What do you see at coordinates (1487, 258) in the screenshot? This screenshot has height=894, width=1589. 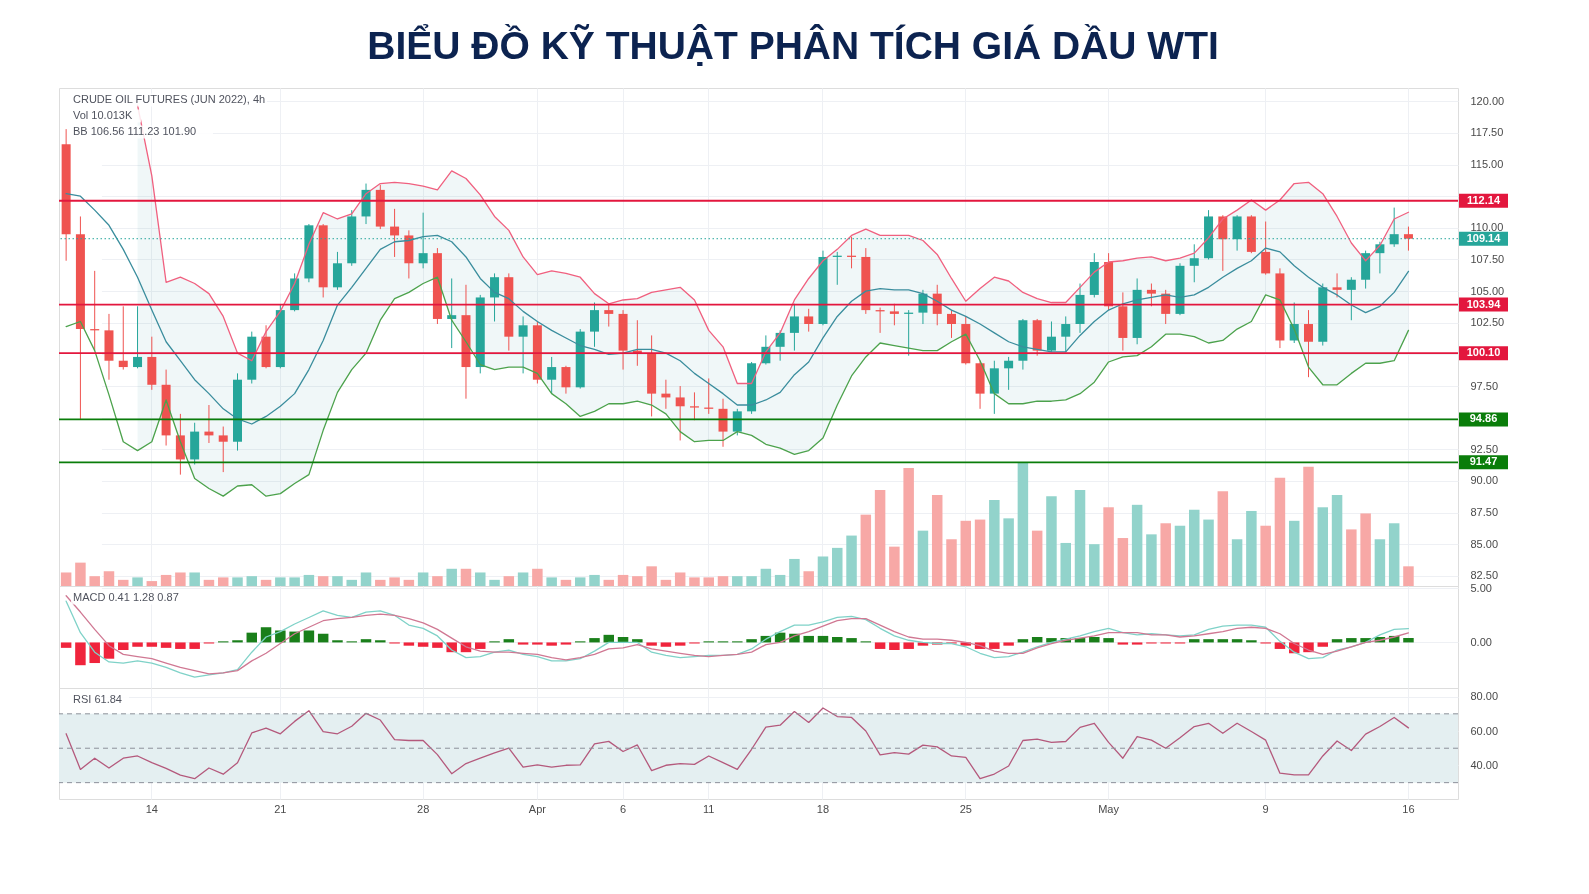 I see `y-tick-label: 107.50` at bounding box center [1487, 258].